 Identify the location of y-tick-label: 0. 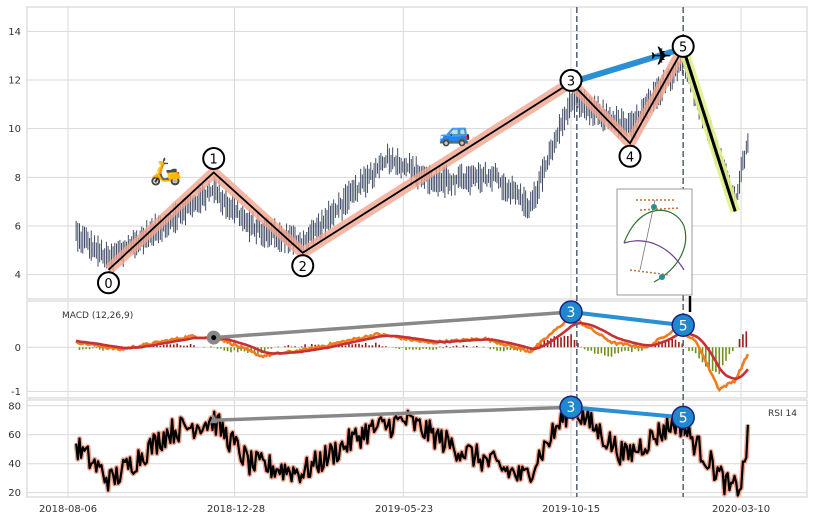
(18, 348).